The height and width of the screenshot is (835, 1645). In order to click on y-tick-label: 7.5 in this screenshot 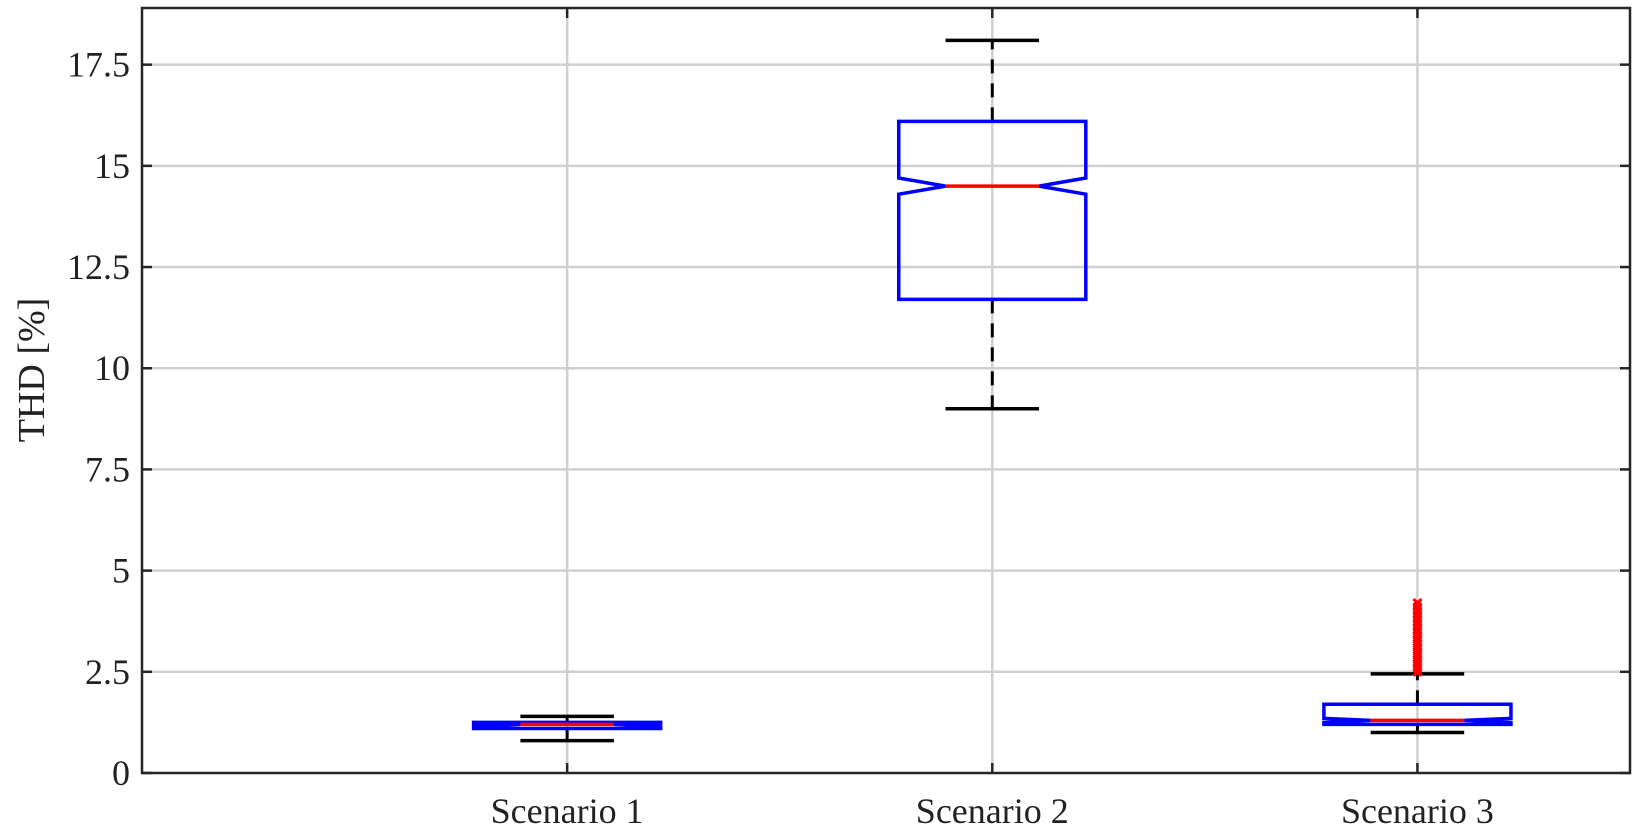, I will do `click(107, 469)`.